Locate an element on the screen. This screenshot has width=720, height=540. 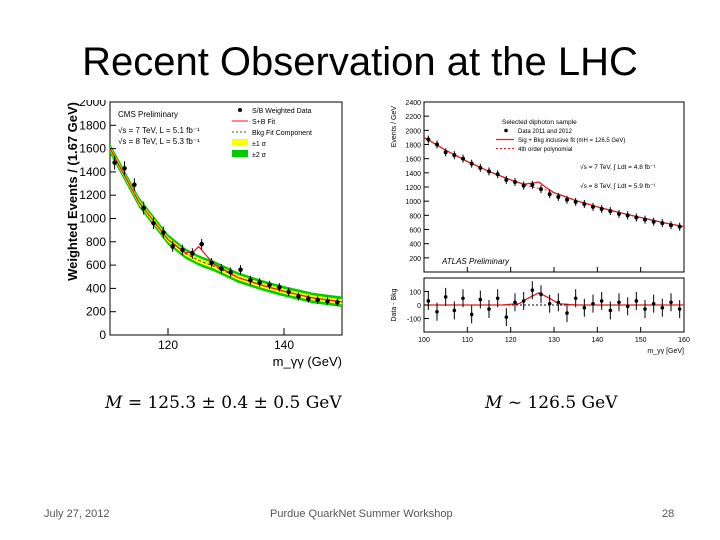
cms-legend-marker-data is located at coordinates (240, 110).